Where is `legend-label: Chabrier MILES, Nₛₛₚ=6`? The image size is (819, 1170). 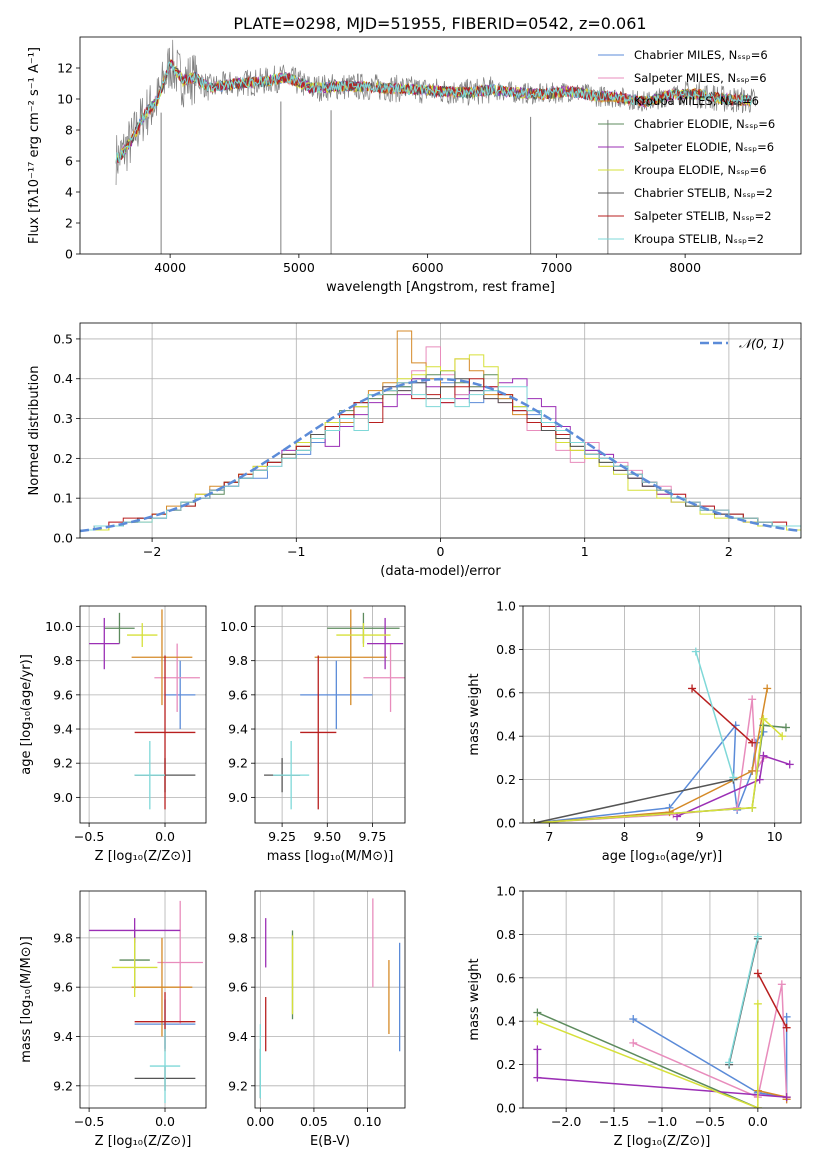
legend-label: Chabrier MILES, Nₛₛₚ=6 is located at coordinates (701, 55).